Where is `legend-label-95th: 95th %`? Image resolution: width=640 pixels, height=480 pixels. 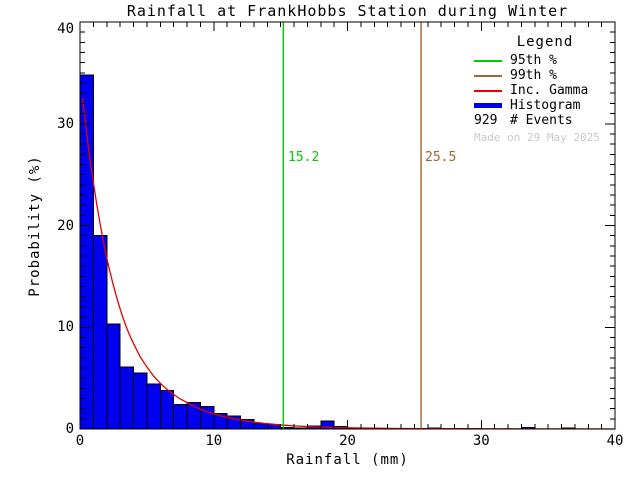
legend-label-95th: 95th % is located at coordinates (533, 60).